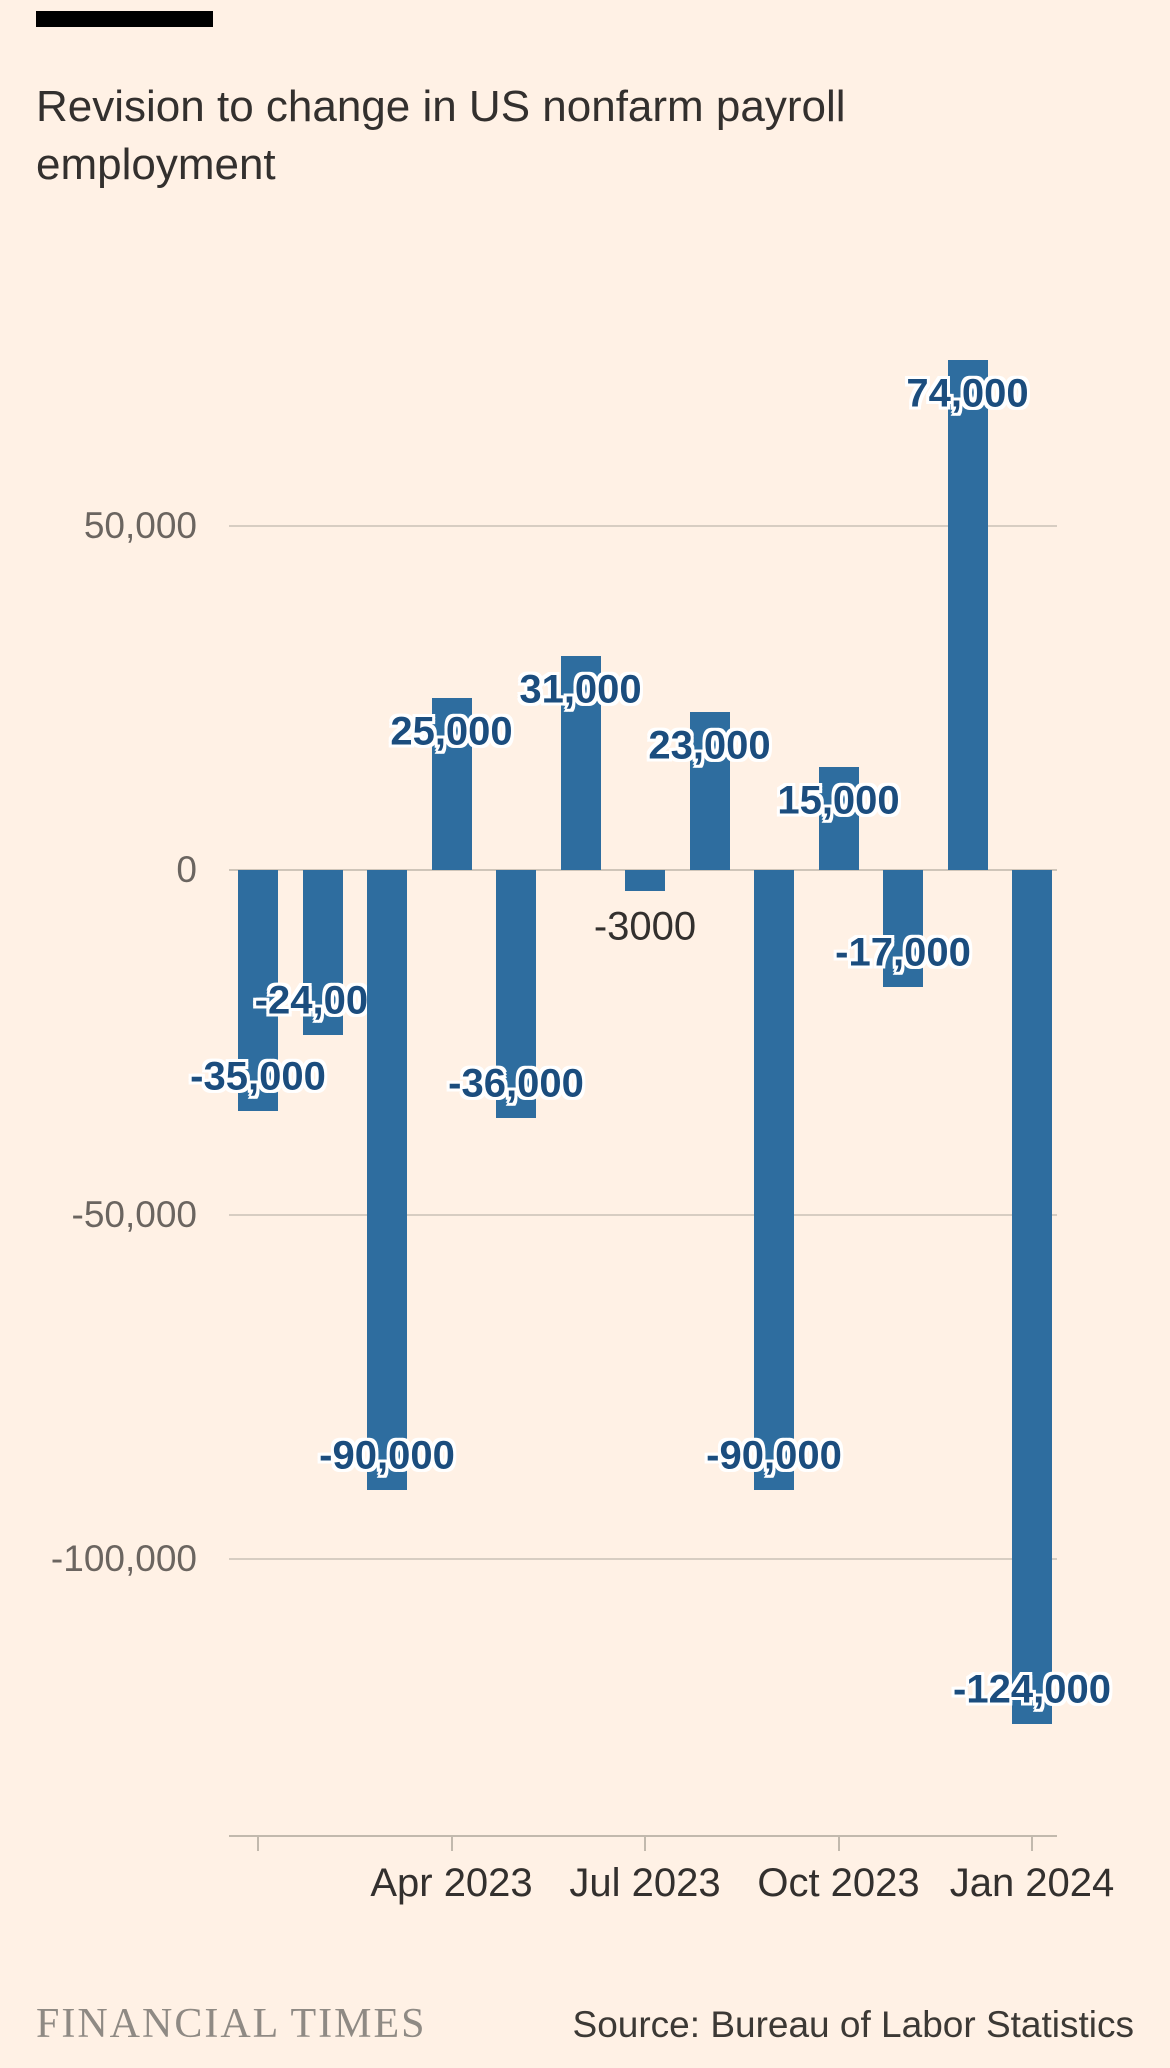 The width and height of the screenshot is (1170, 2068). I want to click on financial-times-logo: FINANCIAL TIMES, so click(231, 2024).